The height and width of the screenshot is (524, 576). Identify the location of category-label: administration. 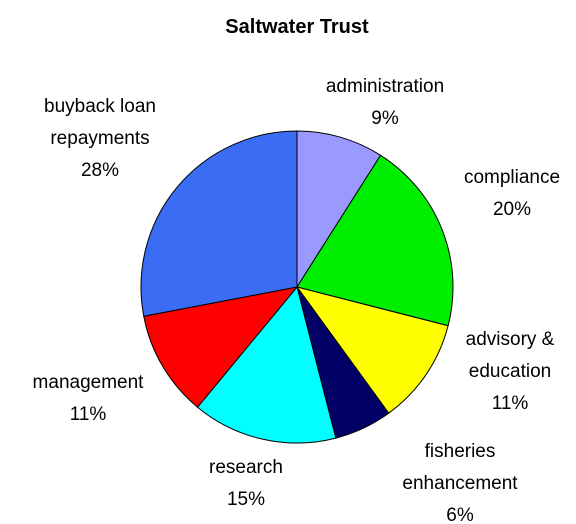
(385, 86).